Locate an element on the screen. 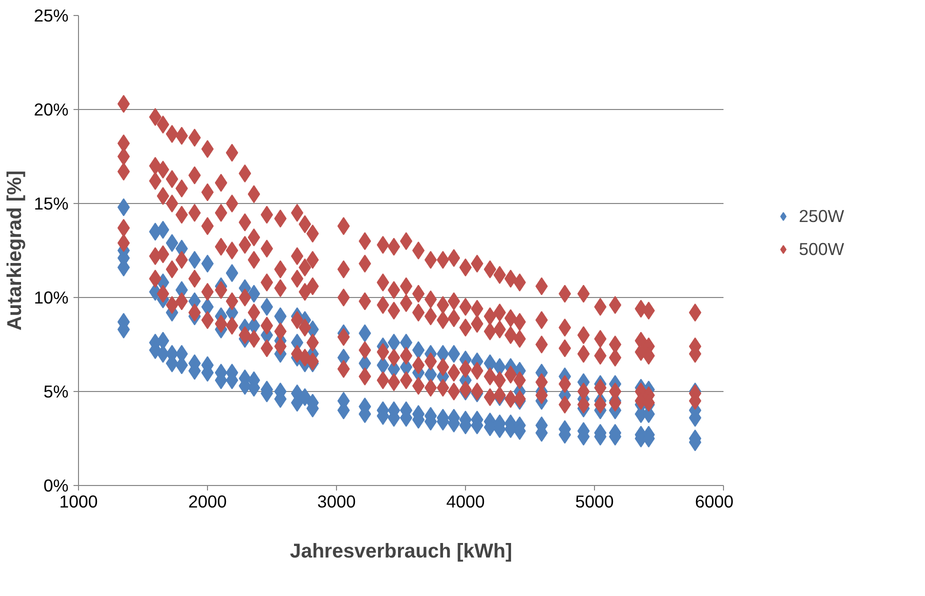 This screenshot has height=596, width=925. y-tick-label: 15% is located at coordinates (51, 204).